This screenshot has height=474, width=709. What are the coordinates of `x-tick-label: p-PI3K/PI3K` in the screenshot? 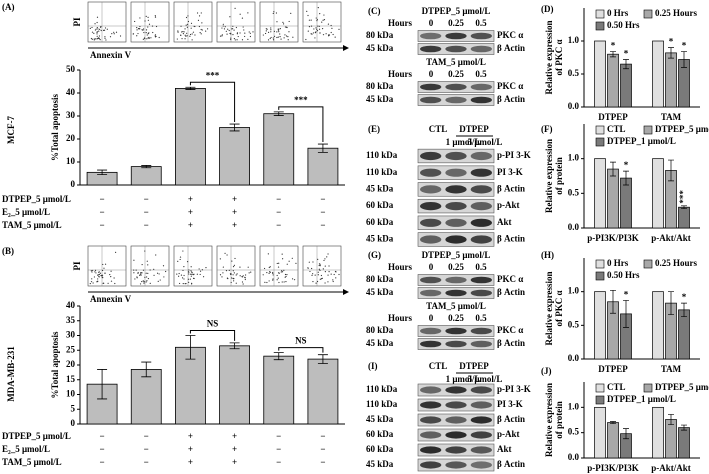 It's located at (613, 468).